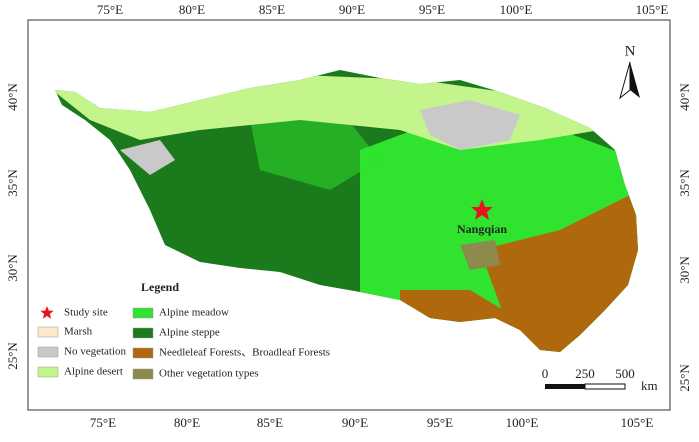 The width and height of the screenshot is (699, 442). Describe the element at coordinates (585, 373) in the screenshot. I see `scale-tick: 250` at that location.